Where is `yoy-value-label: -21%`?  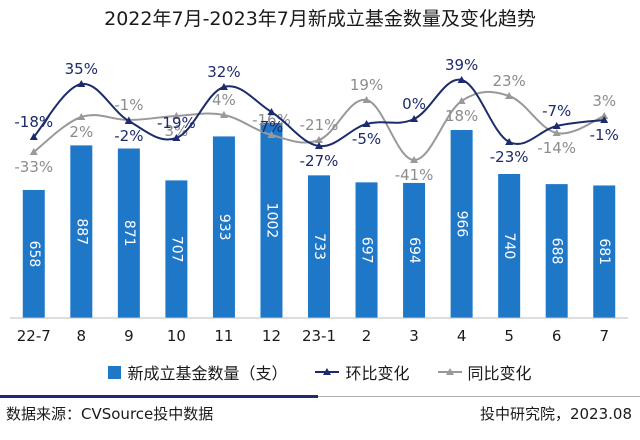
yoy-value-label: -21% is located at coordinates (319, 125).